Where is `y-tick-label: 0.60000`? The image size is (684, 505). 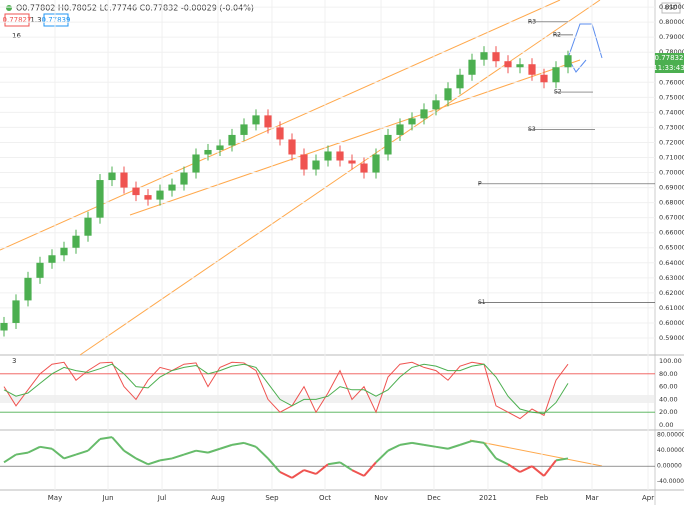
y-tick-label: 0.60000 is located at coordinates (671, 323).